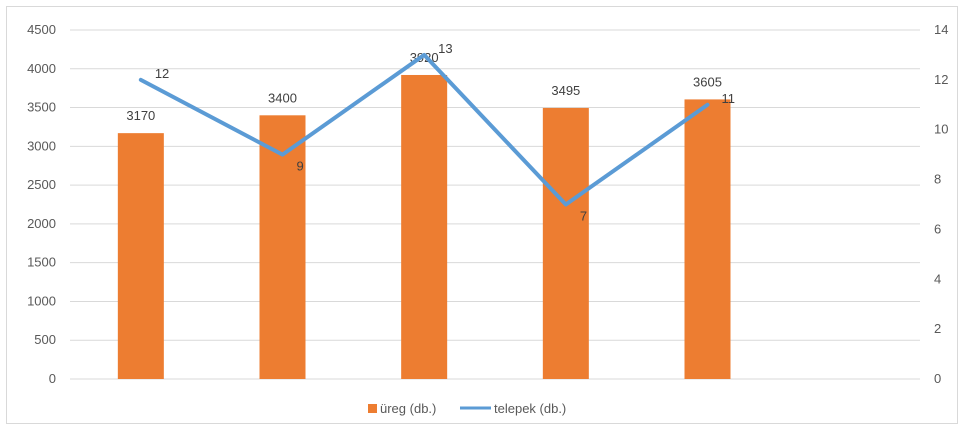 Image resolution: width=965 pixels, height=430 pixels. I want to click on legend: üreg (db.) telepek (db.), so click(467, 408).